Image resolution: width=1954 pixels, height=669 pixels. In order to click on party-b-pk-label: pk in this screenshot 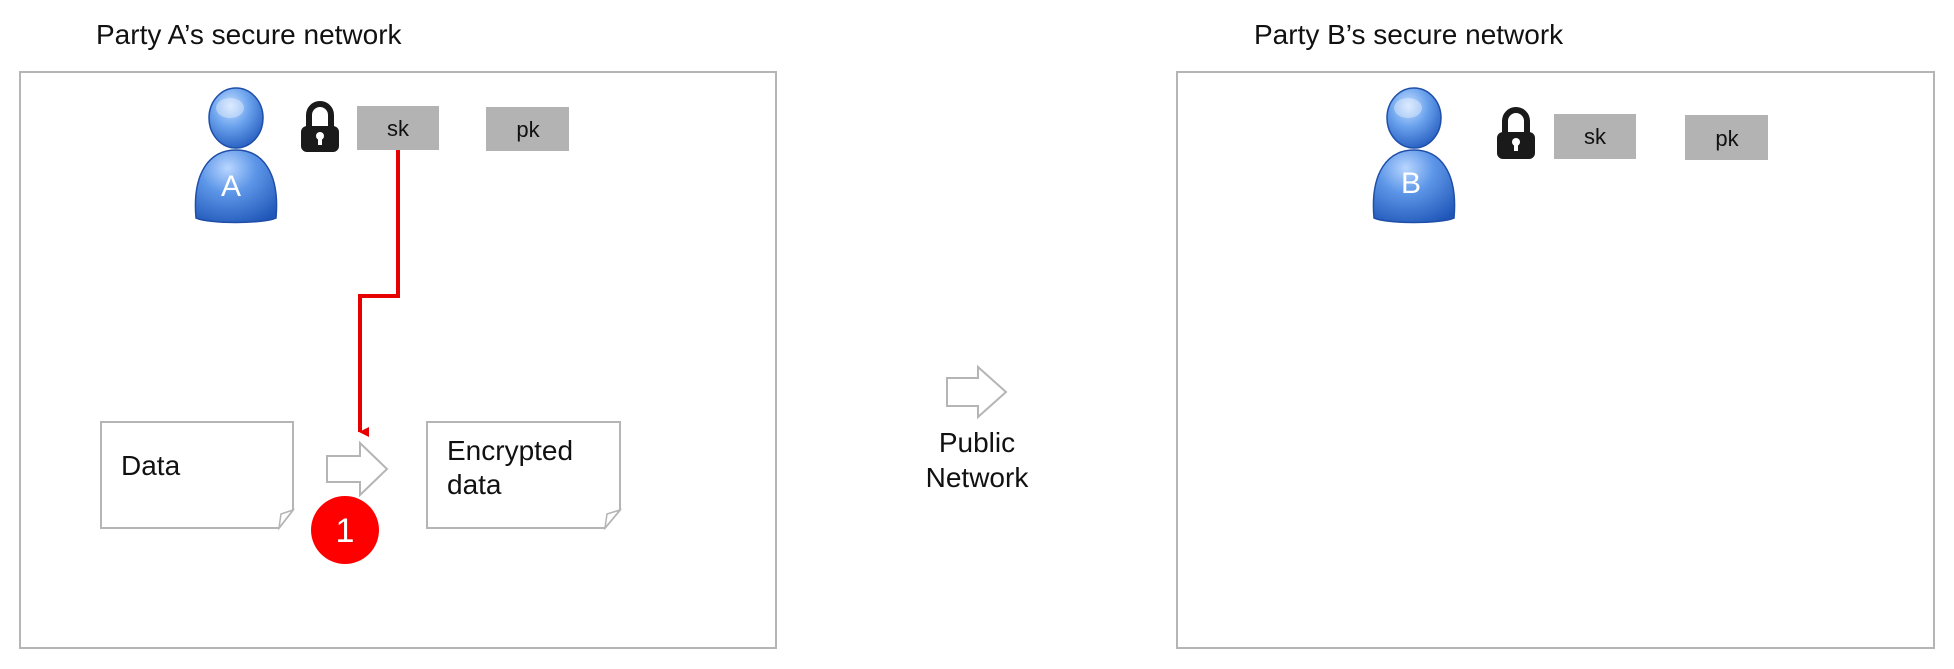, I will do `click(1727, 138)`.